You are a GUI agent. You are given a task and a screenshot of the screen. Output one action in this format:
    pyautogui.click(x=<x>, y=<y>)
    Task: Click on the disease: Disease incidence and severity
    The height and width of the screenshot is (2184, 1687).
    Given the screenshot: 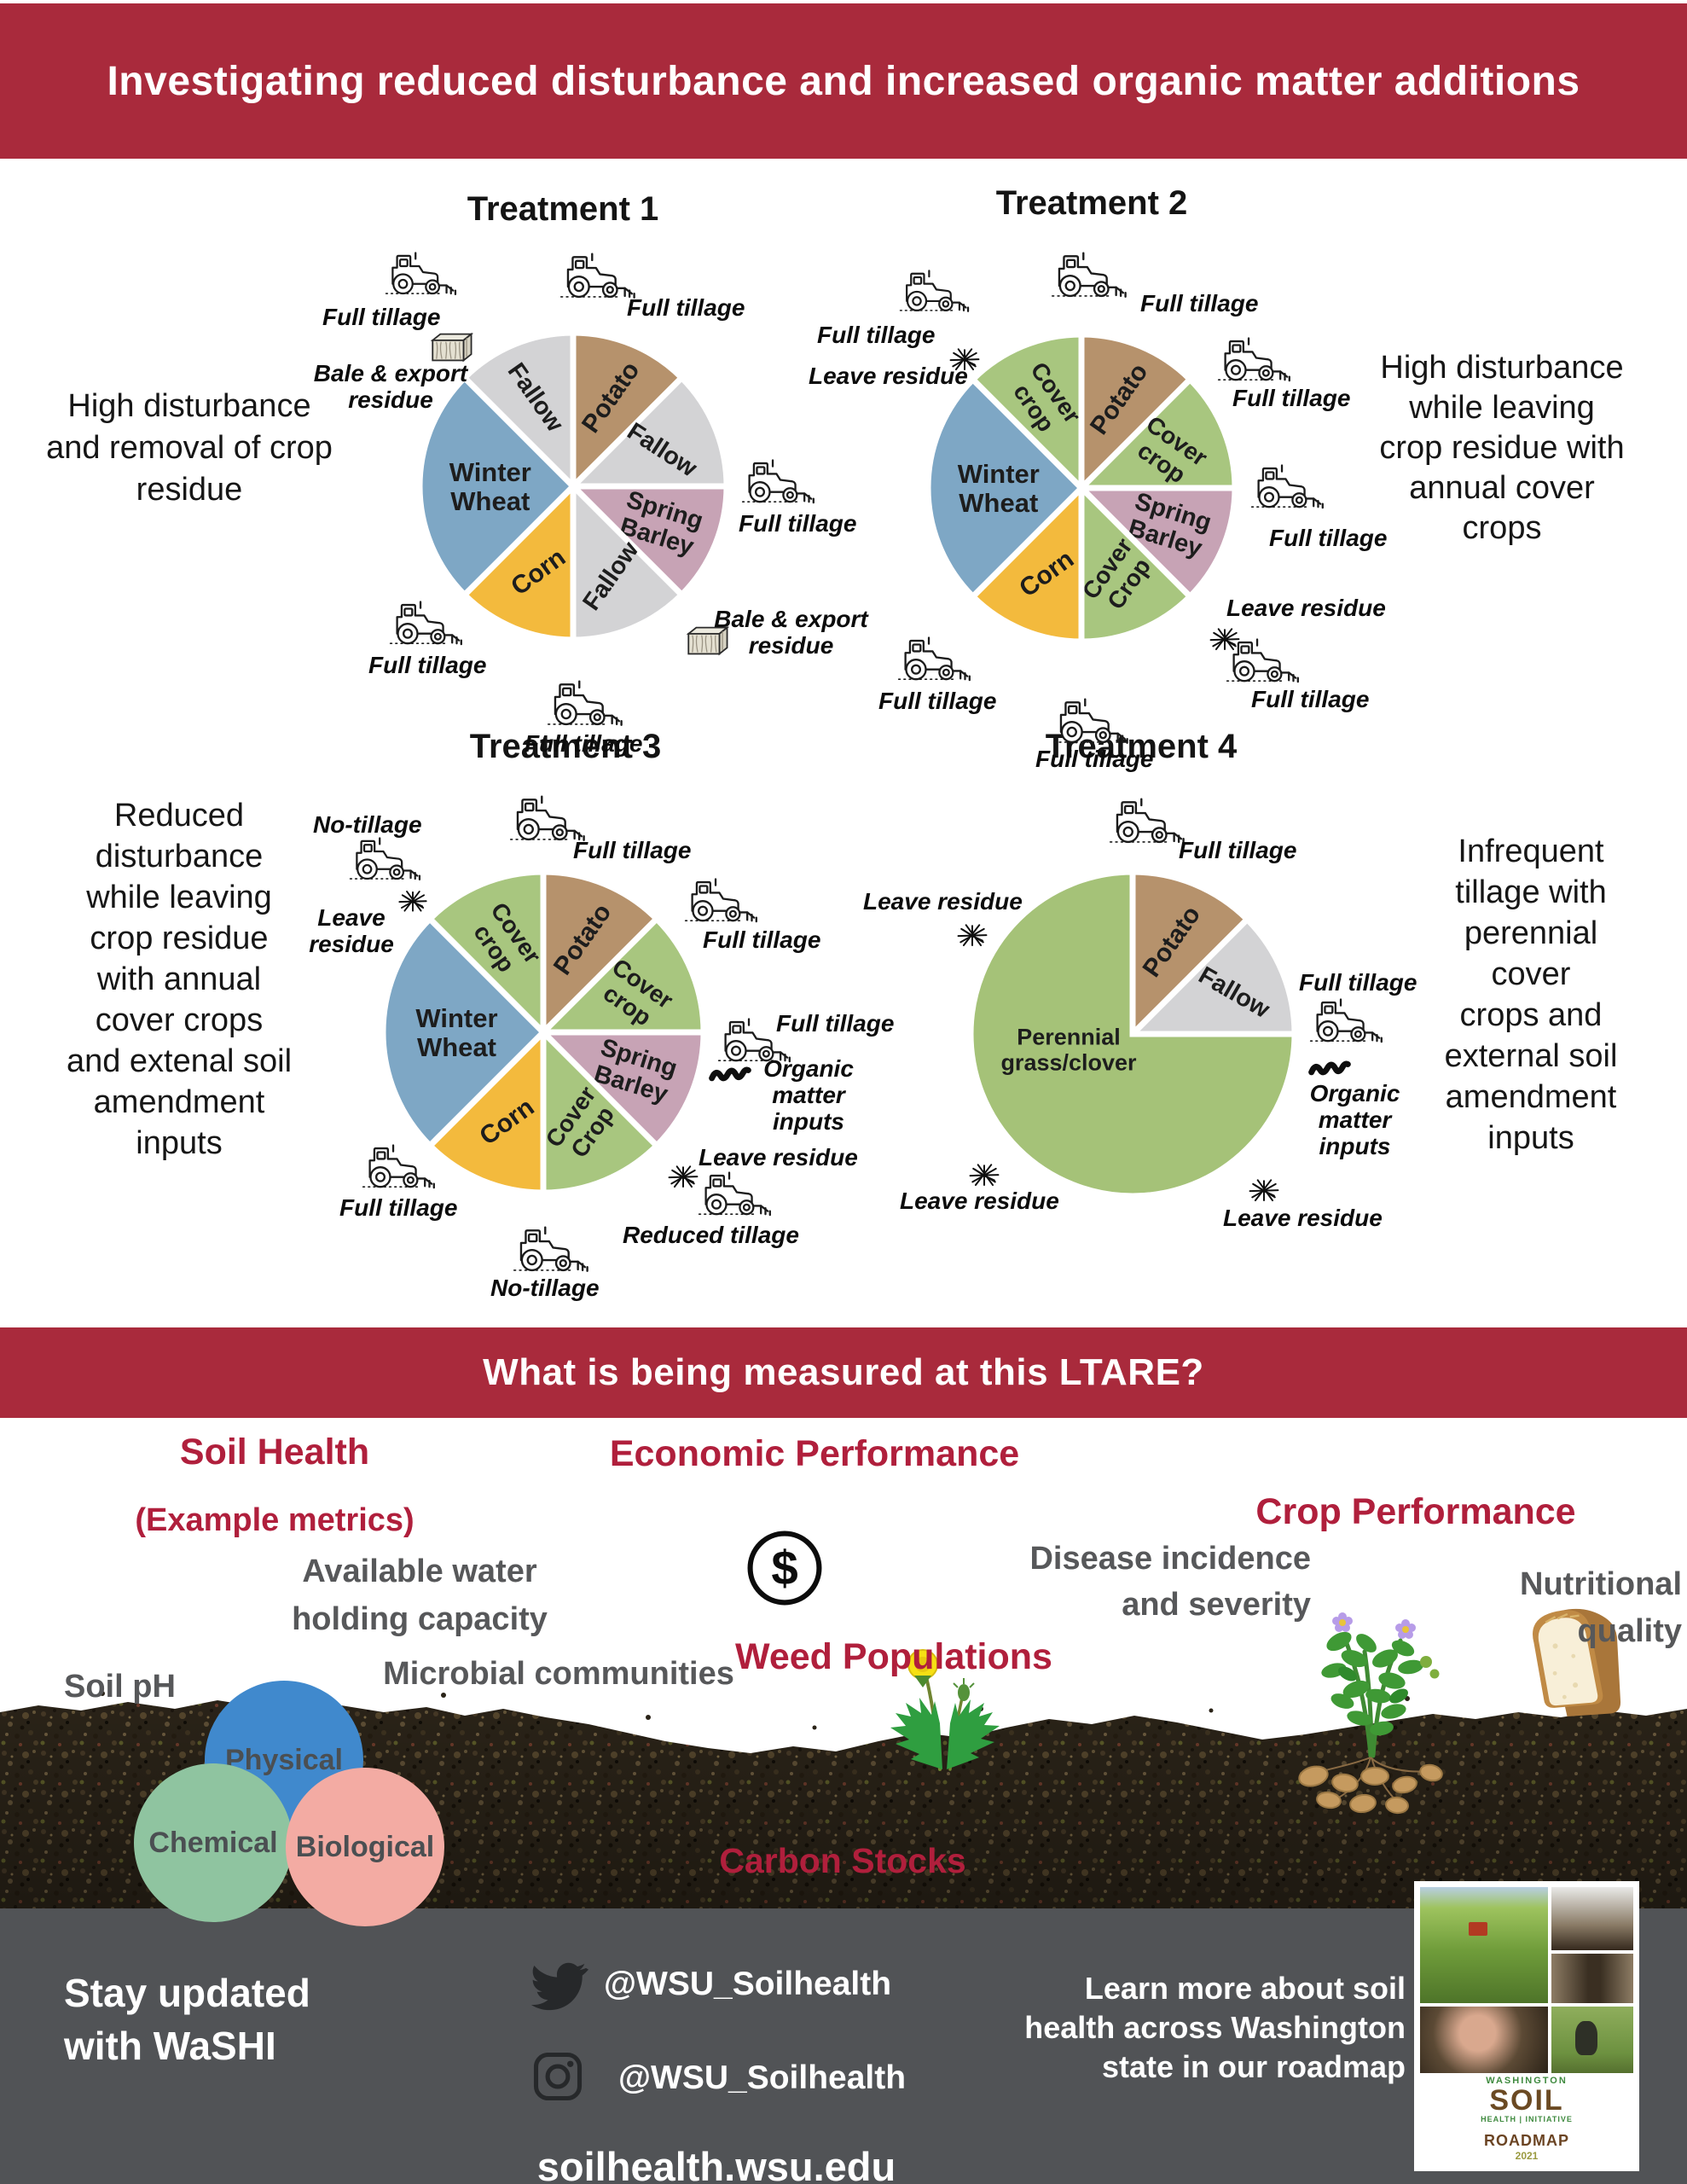 What is the action you would take?
    pyautogui.click(x=1170, y=1582)
    